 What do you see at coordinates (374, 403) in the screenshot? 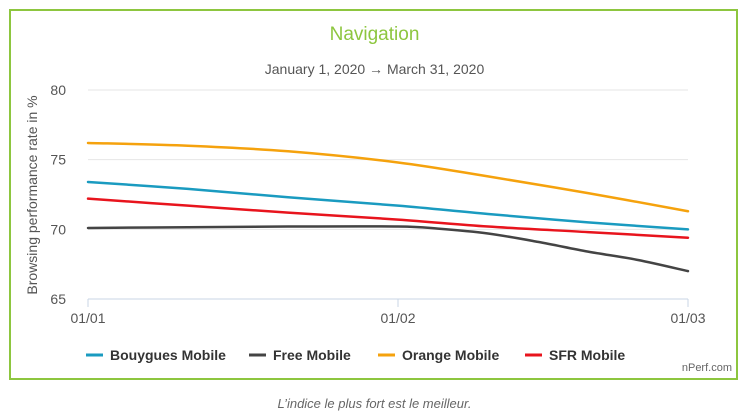
I see `footer-note: L’indice le plus fort est le meilleur.` at bounding box center [374, 403].